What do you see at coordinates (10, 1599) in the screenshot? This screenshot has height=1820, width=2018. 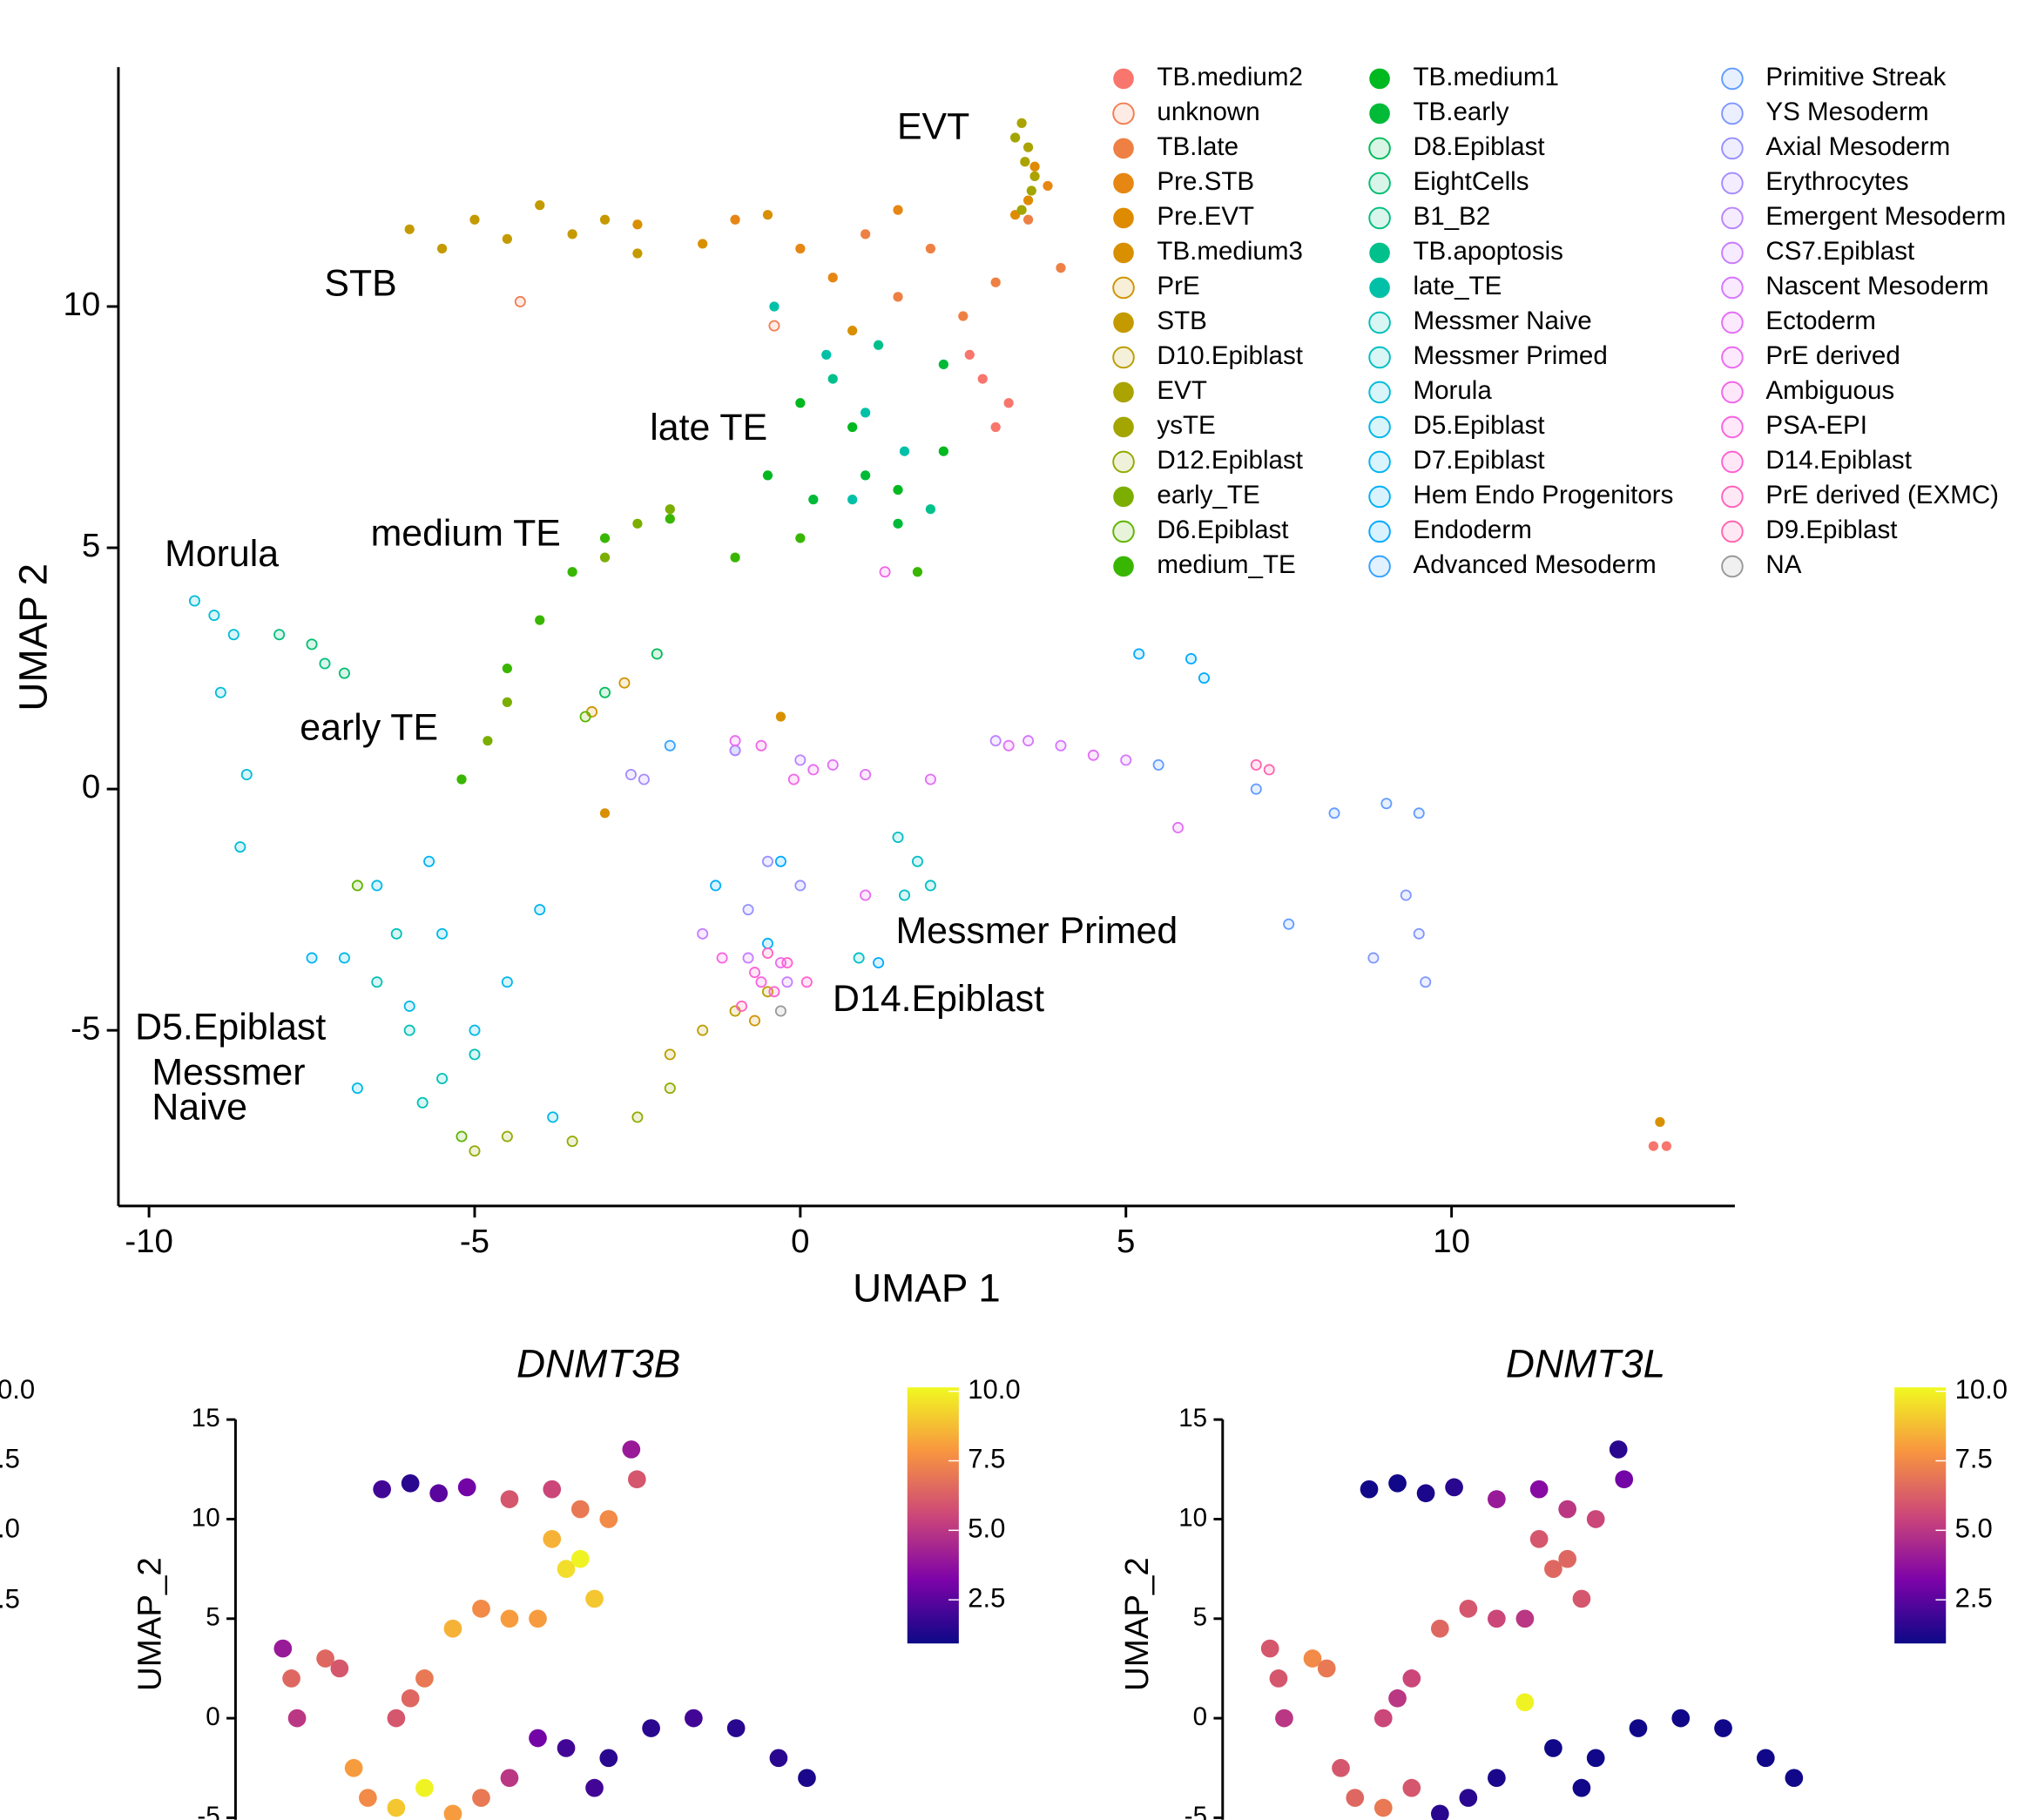 I see `colorbar-label: .5` at bounding box center [10, 1599].